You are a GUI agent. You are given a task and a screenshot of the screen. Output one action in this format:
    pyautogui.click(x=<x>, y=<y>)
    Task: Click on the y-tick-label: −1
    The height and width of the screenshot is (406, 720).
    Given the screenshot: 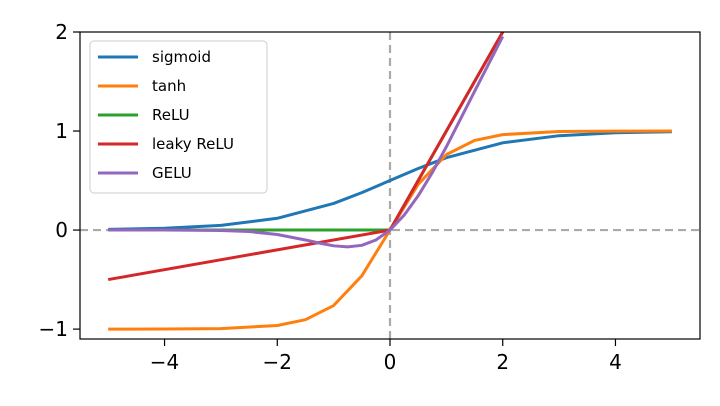 What is the action you would take?
    pyautogui.click(x=53, y=329)
    